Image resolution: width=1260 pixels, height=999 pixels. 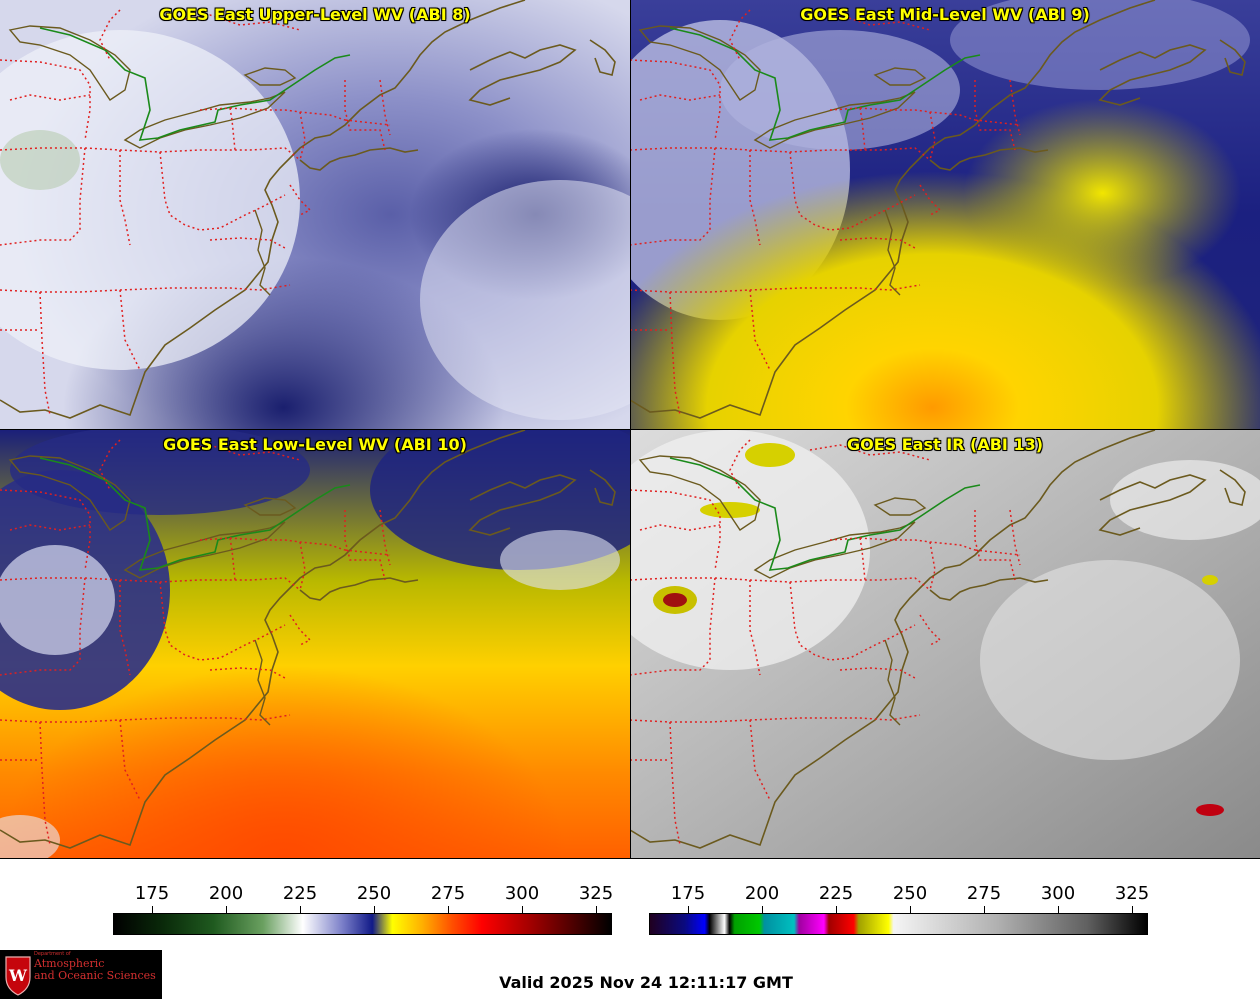 What do you see at coordinates (898, 924) in the screenshot?
I see `ir-color-bar` at bounding box center [898, 924].